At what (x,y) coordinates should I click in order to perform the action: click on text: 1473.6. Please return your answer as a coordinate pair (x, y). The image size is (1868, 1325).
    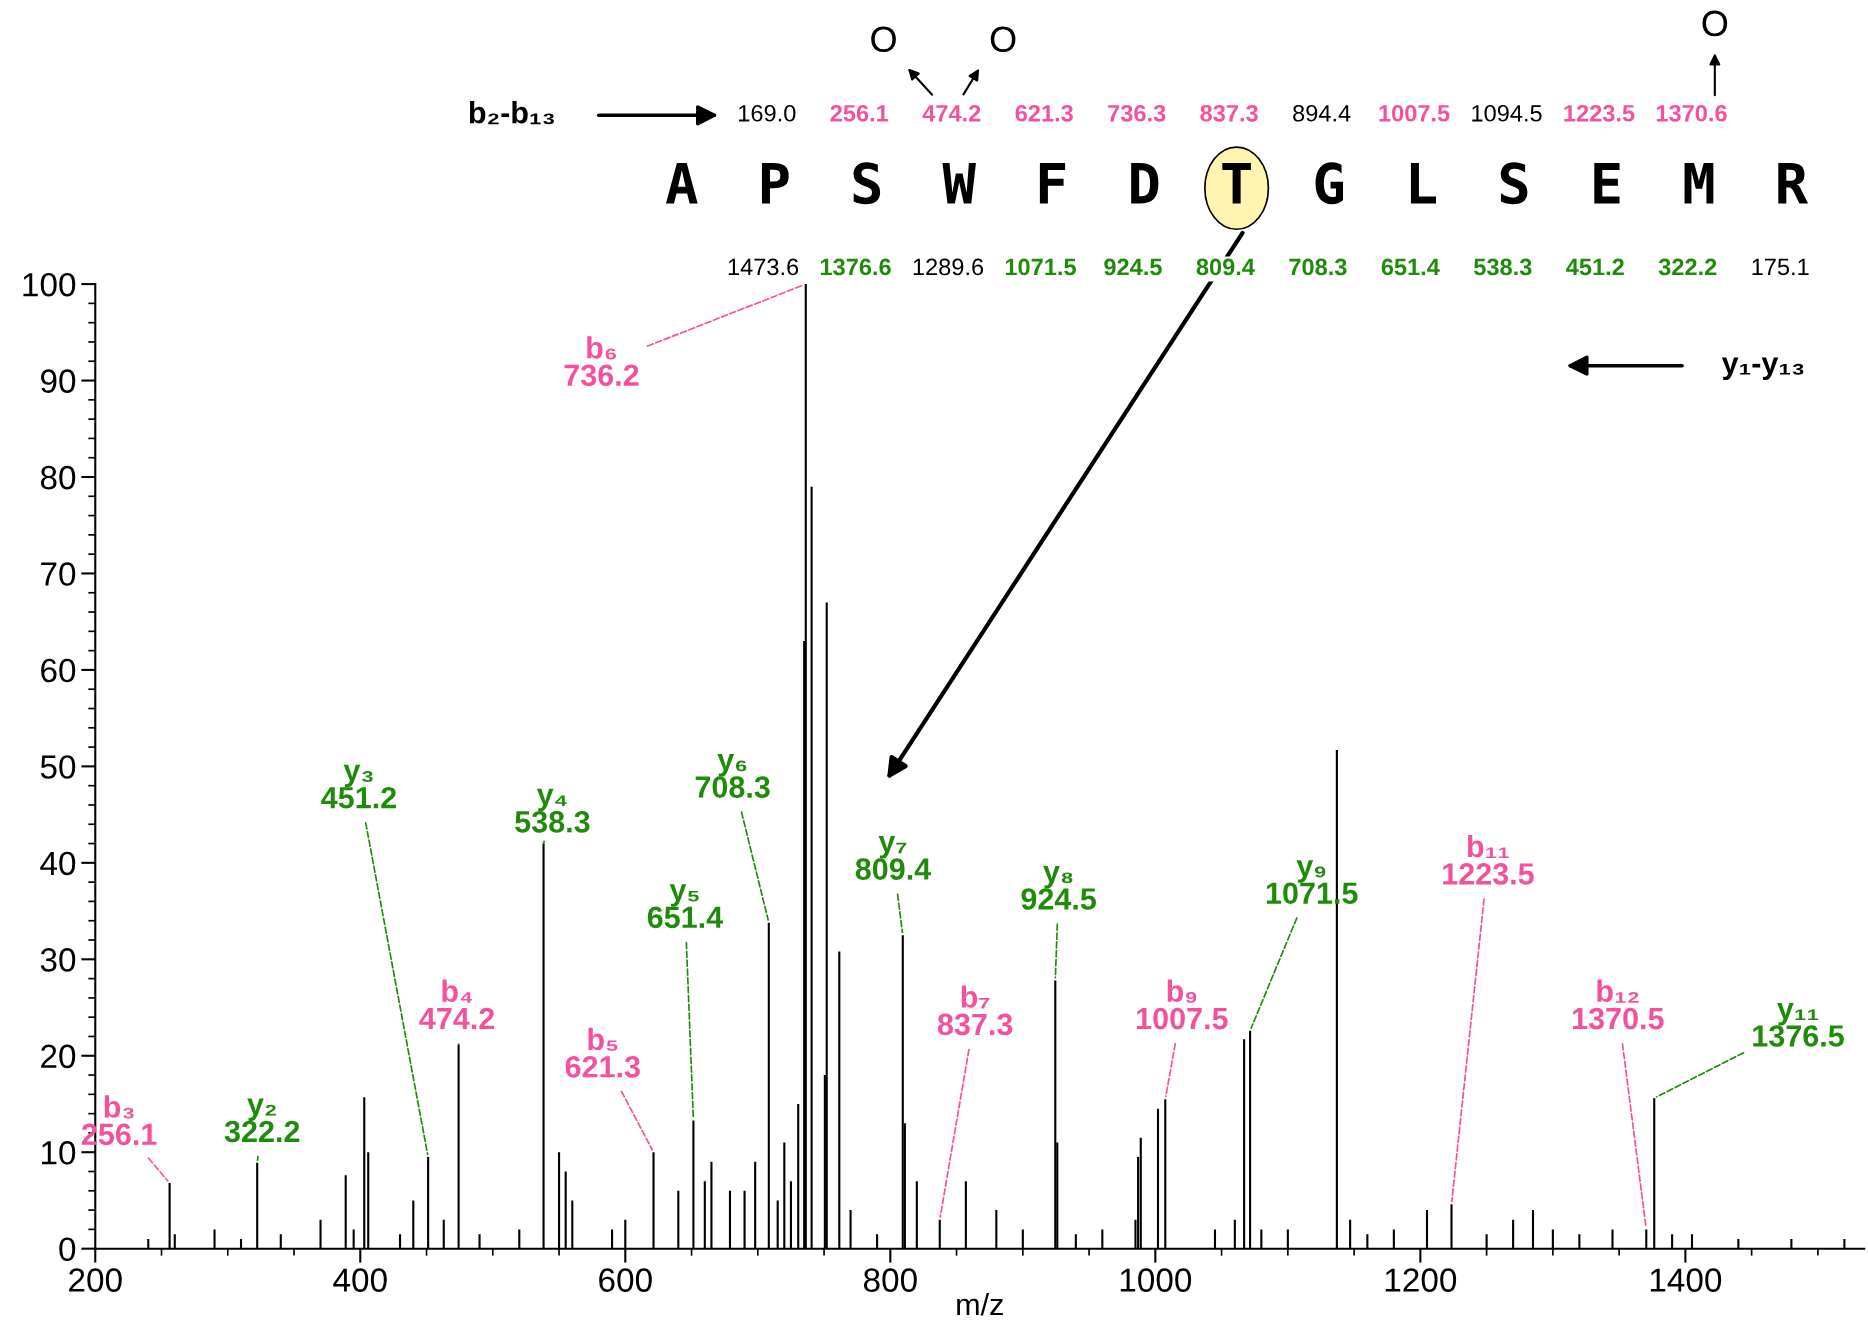
    Looking at the image, I should click on (763, 267).